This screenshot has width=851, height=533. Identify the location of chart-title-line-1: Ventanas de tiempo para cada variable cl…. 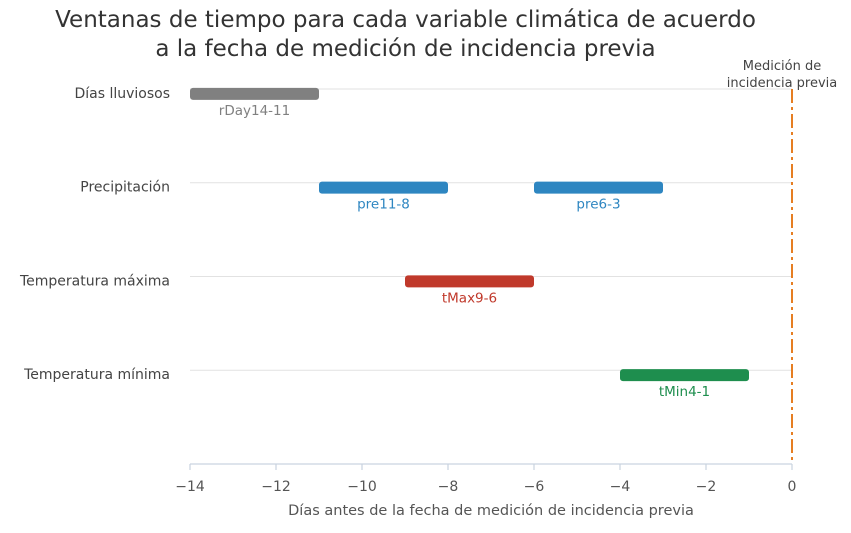
(405, 20).